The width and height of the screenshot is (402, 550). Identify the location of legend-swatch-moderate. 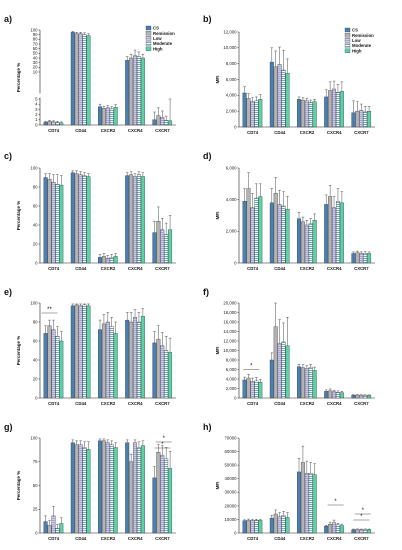
(347, 45).